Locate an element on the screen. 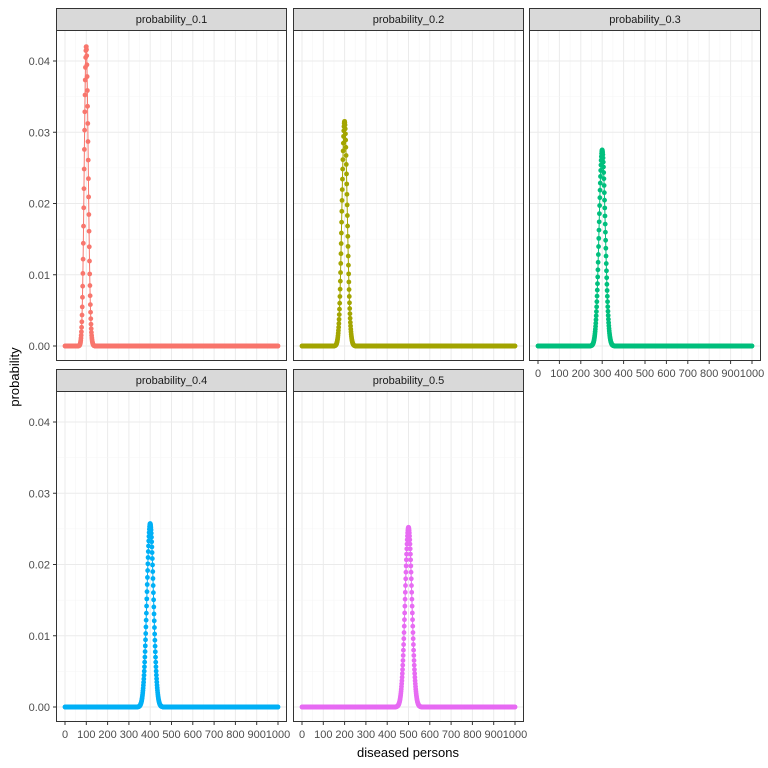 The width and height of the screenshot is (768, 768). facet-strip is located at coordinates (171, 19).